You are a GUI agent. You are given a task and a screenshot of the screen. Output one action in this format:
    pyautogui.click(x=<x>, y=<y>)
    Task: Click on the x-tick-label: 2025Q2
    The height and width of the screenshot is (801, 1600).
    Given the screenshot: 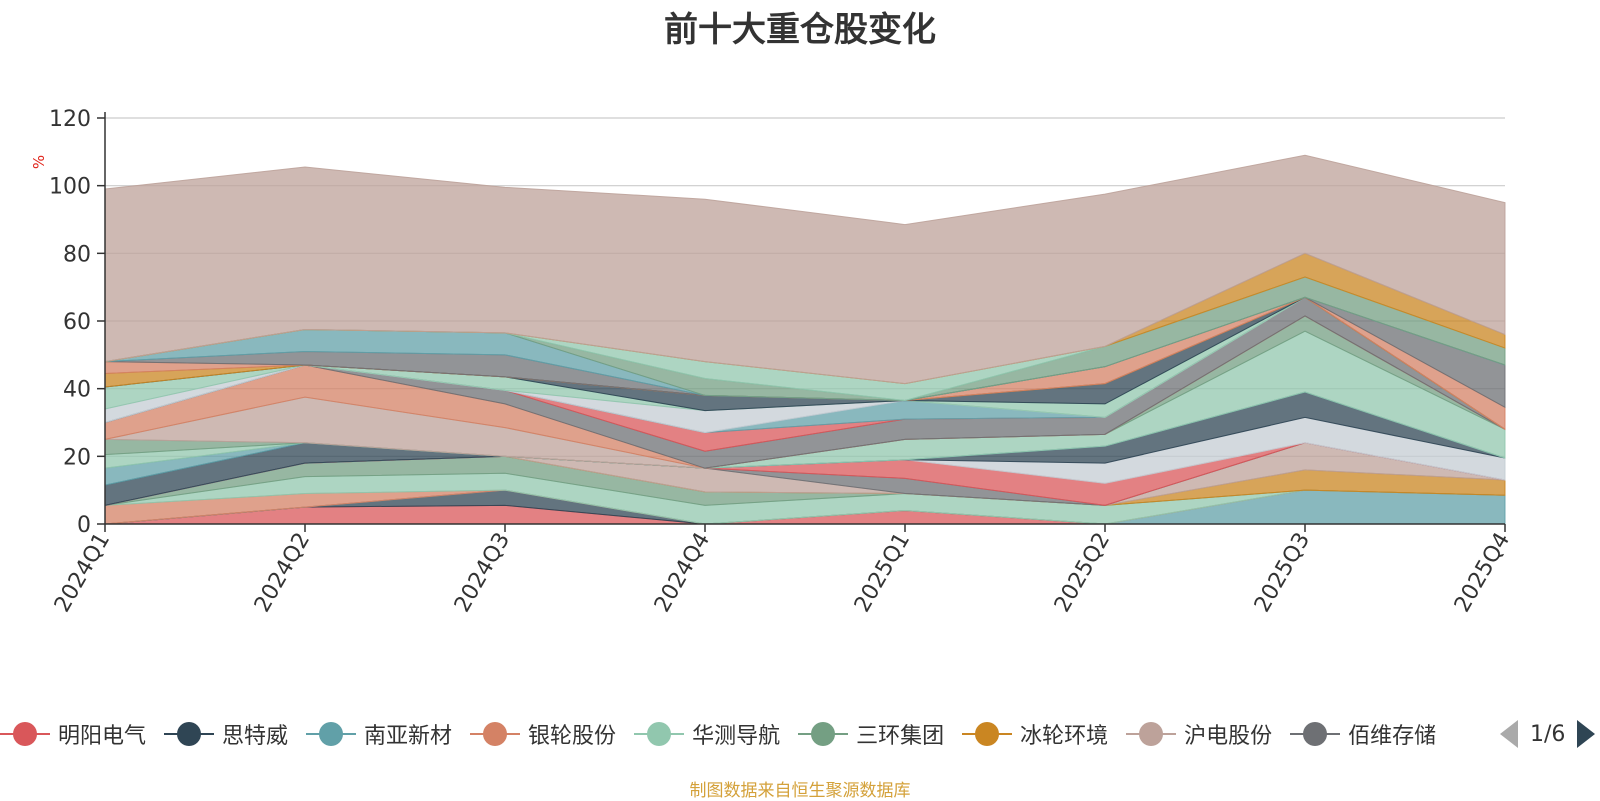 What is the action you would take?
    pyautogui.click(x=1082, y=573)
    